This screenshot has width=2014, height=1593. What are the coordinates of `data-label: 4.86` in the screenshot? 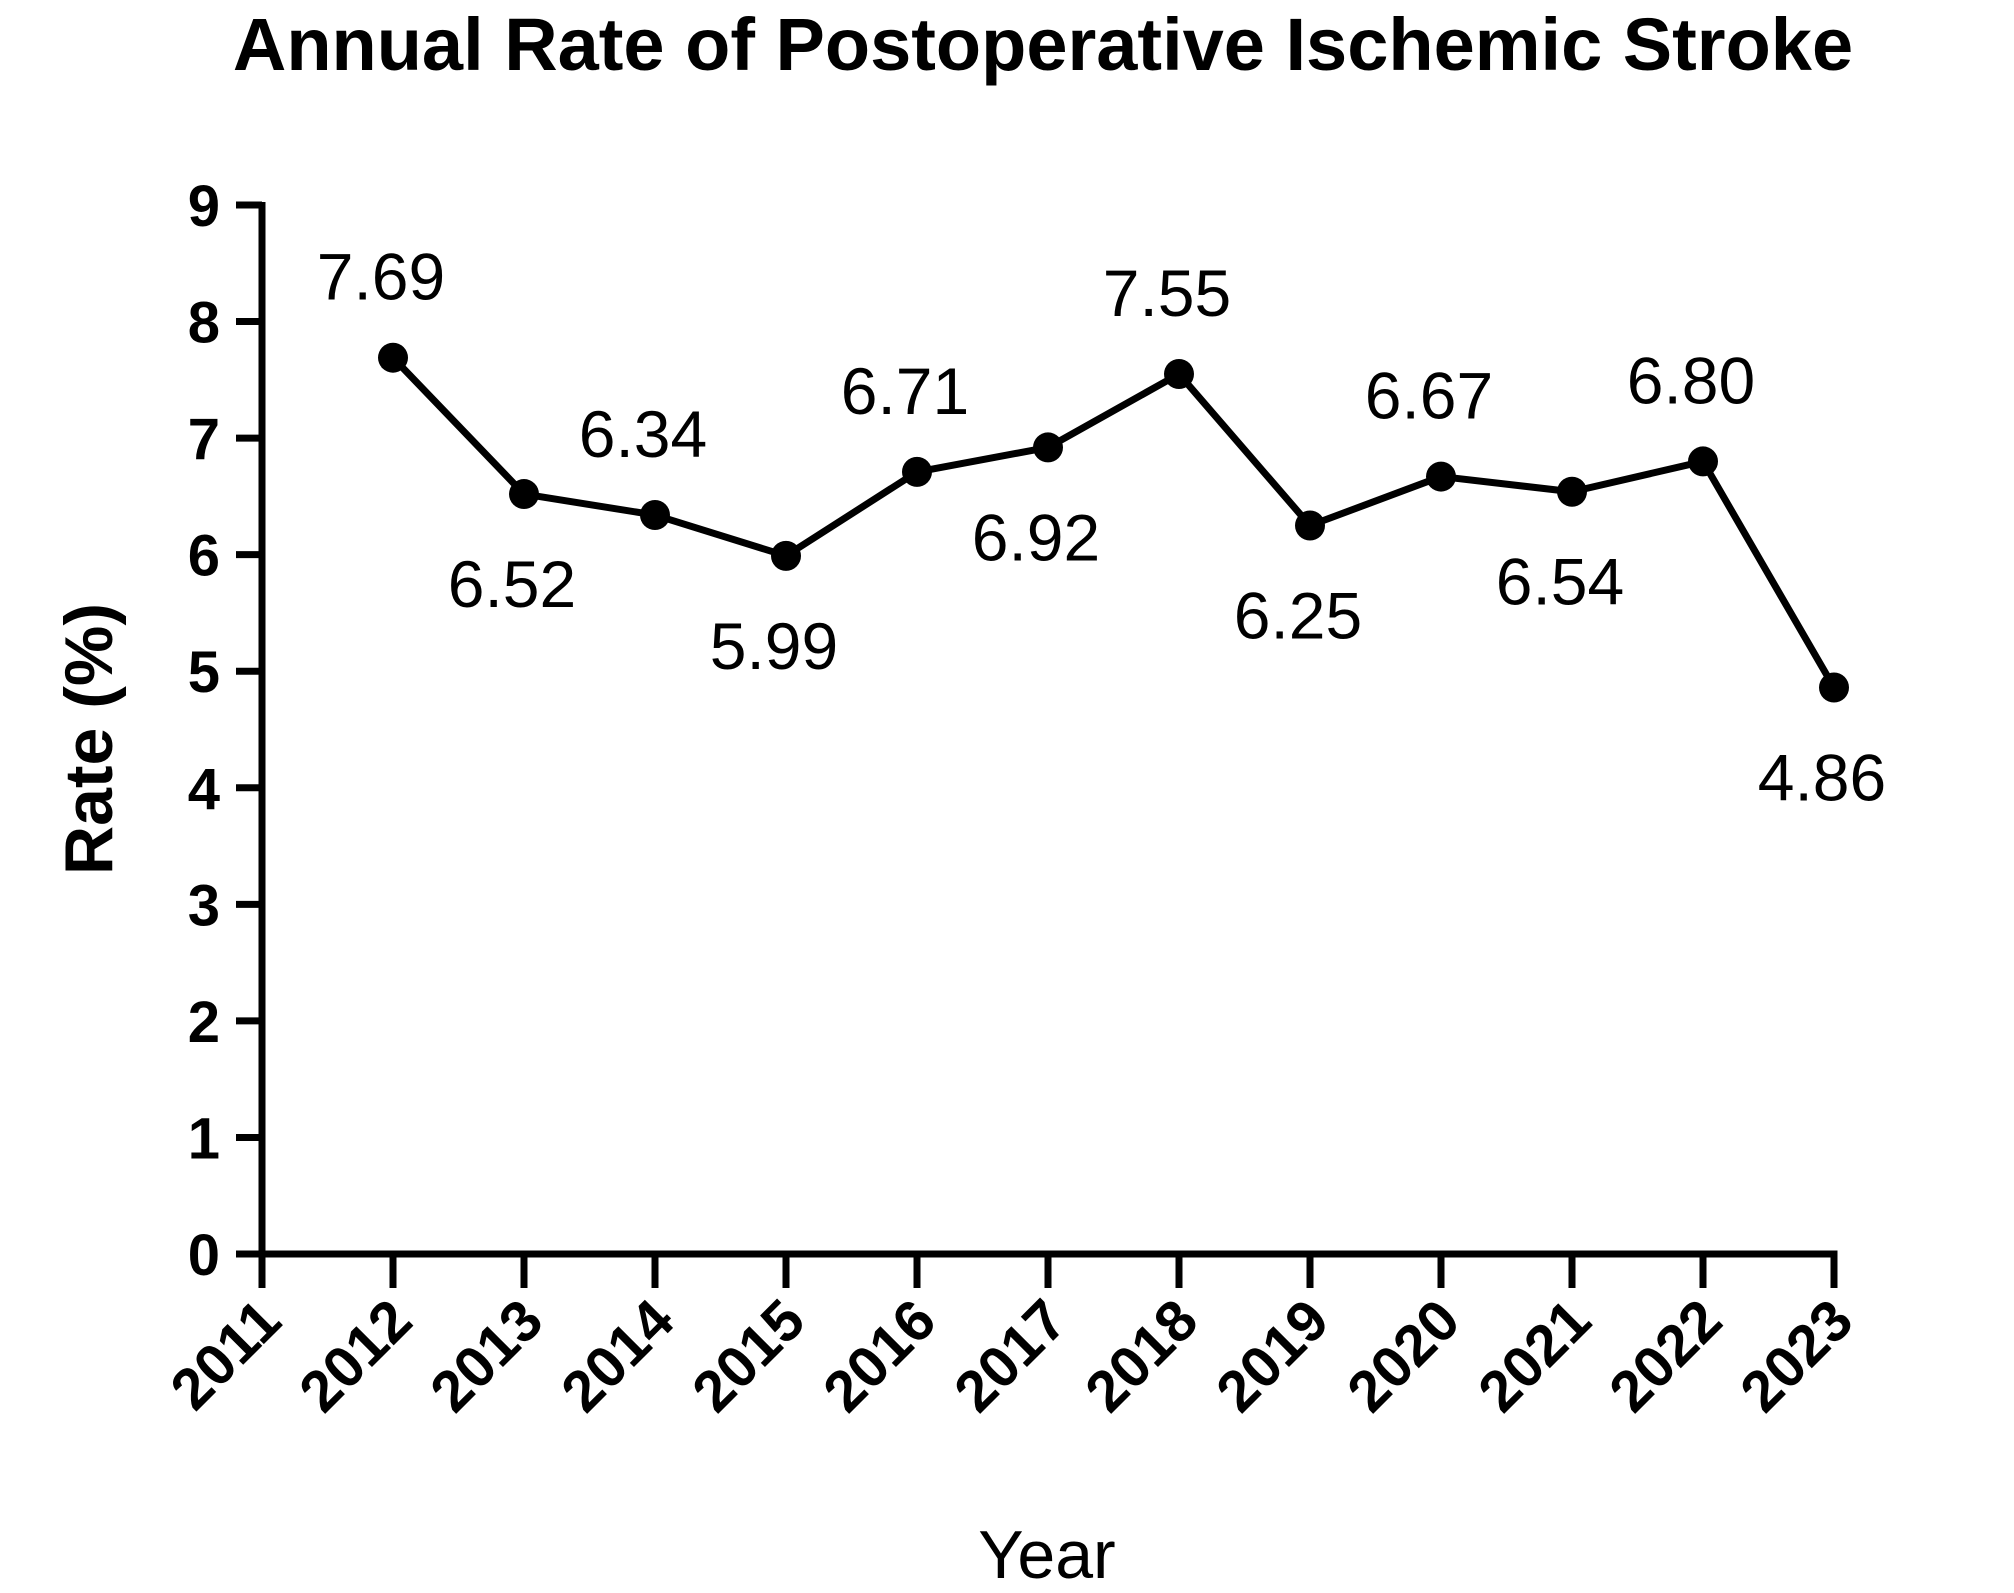 It's located at (1822, 778).